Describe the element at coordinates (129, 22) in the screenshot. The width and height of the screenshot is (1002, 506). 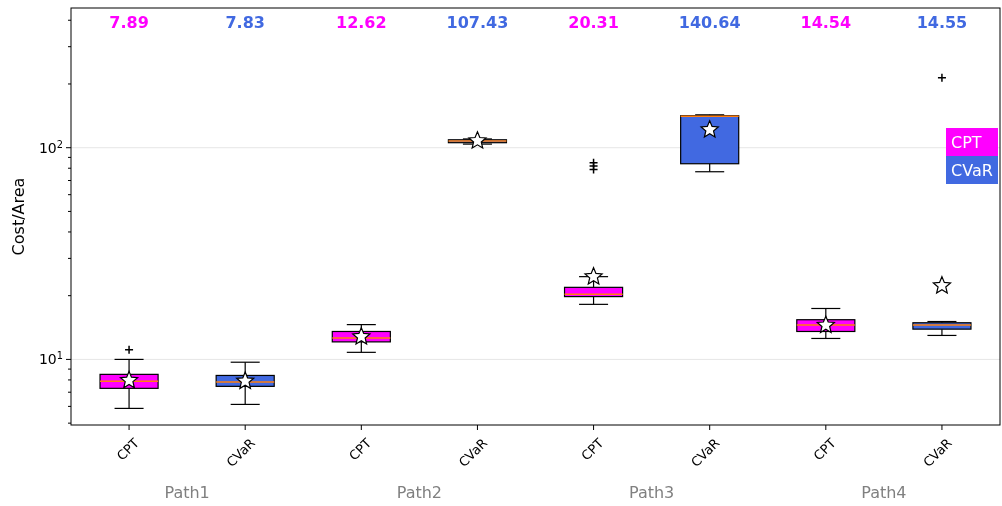
I see `text: 7.89` at that location.